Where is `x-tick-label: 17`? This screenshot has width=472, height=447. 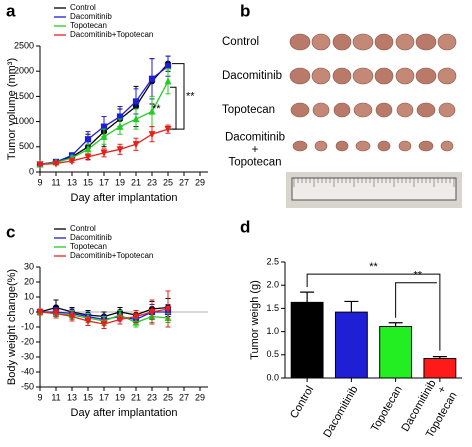 x-tick-label: 17 is located at coordinates (104, 182).